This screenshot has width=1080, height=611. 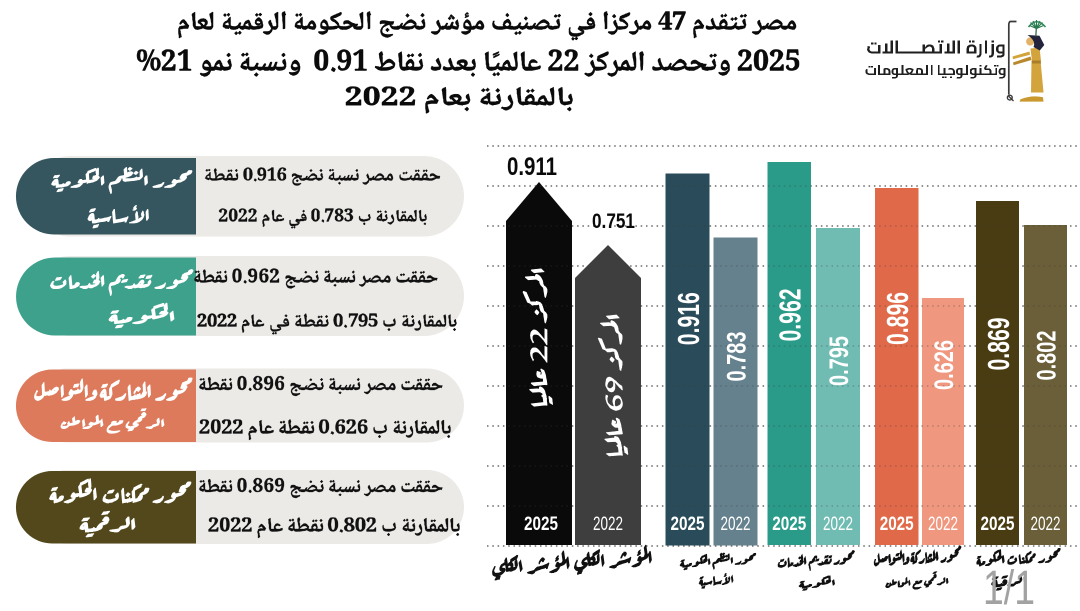 What do you see at coordinates (1009, 584) in the screenshot?
I see `svg-text: 1/1` at bounding box center [1009, 584].